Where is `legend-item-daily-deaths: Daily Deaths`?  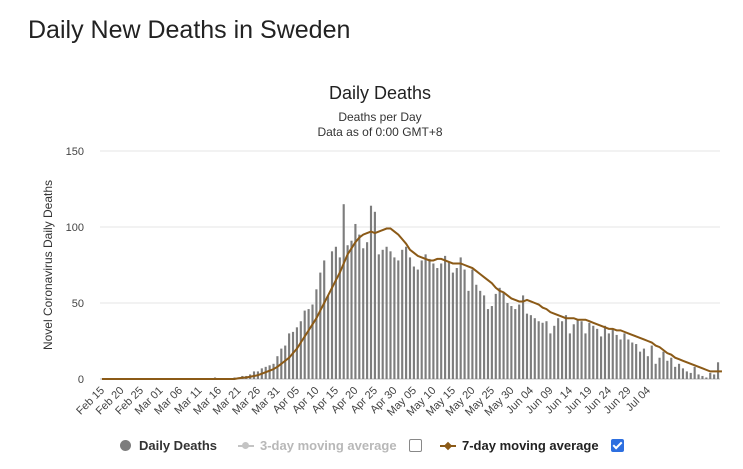 legend-item-daily-deaths: Daily Deaths is located at coordinates (168, 445).